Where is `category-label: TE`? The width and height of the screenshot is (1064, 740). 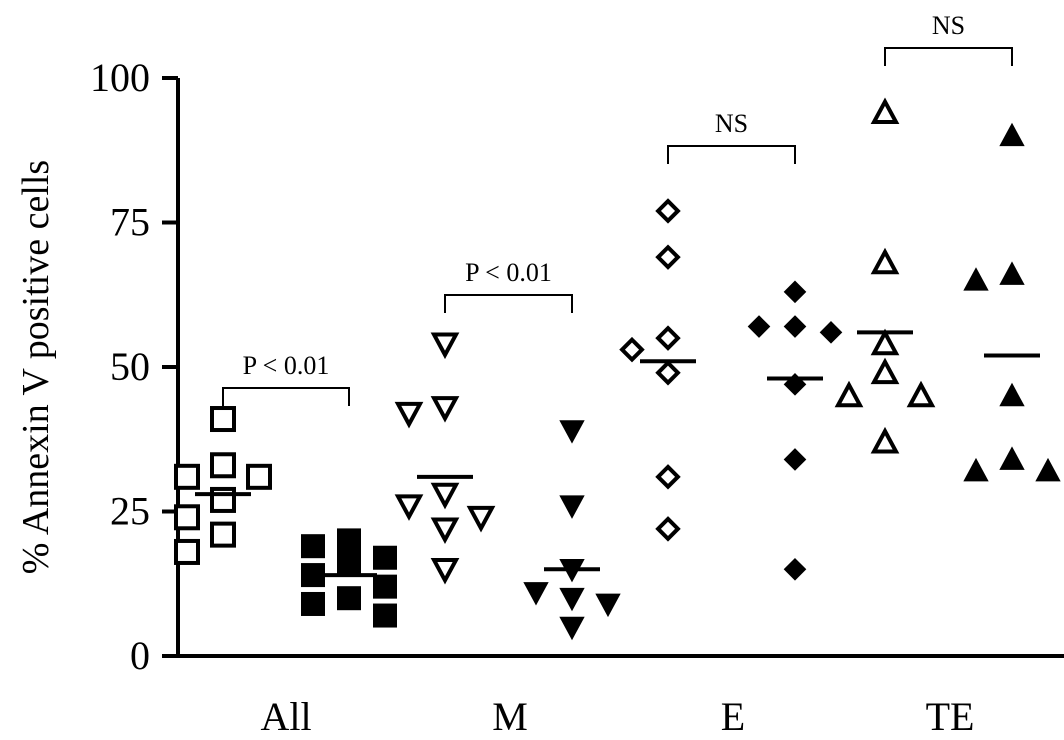 category-label: TE is located at coordinates (950, 716).